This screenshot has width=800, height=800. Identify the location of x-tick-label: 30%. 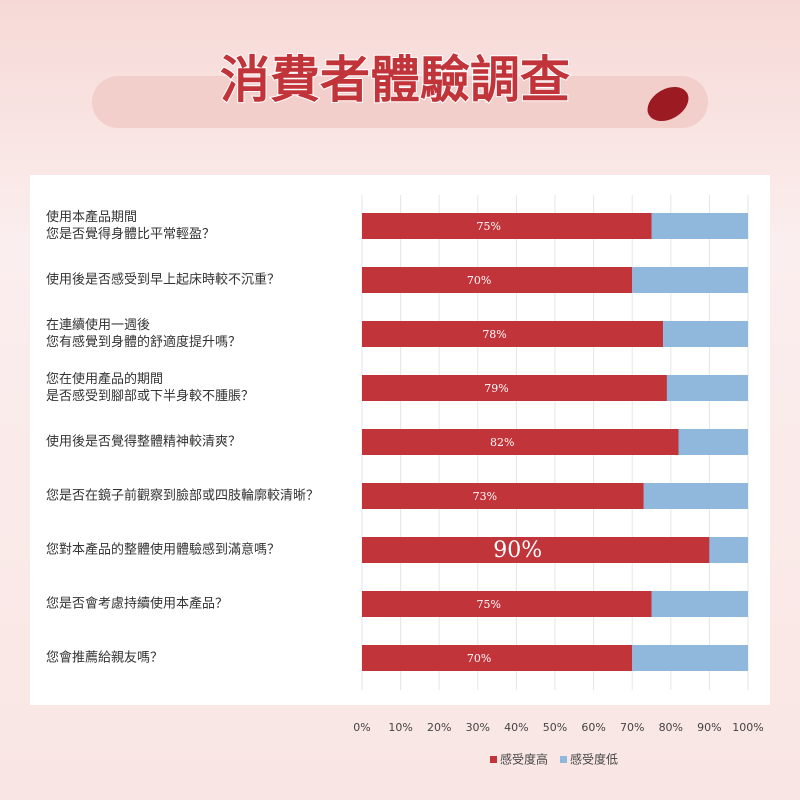
(478, 727).